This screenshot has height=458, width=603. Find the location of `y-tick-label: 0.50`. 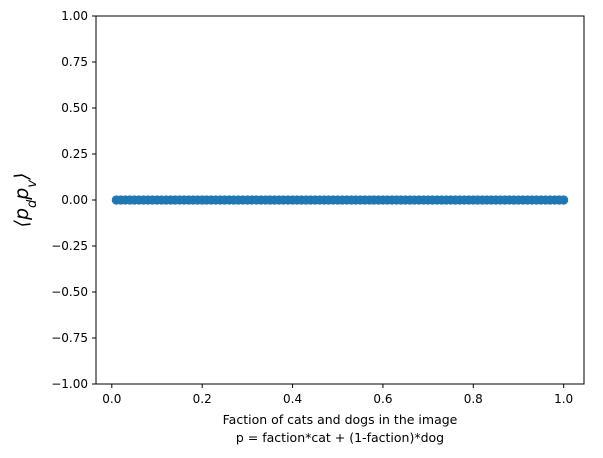

y-tick-label: 0.50 is located at coordinates (74, 108).